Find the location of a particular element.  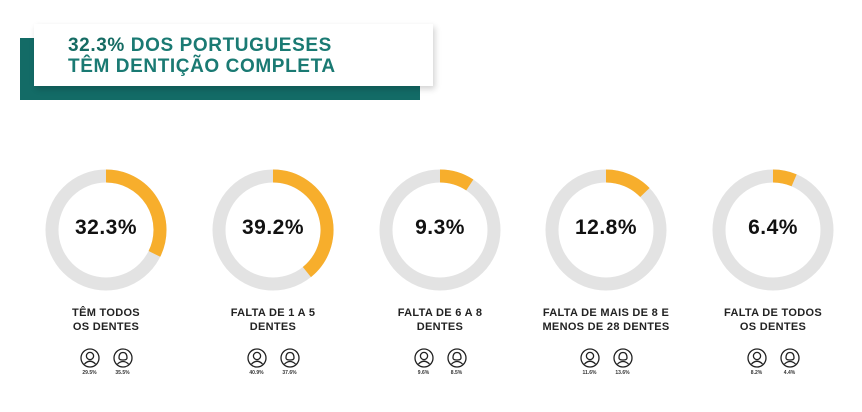

metric-label: TÊM TODOS OS DENTES is located at coordinates (106, 320).